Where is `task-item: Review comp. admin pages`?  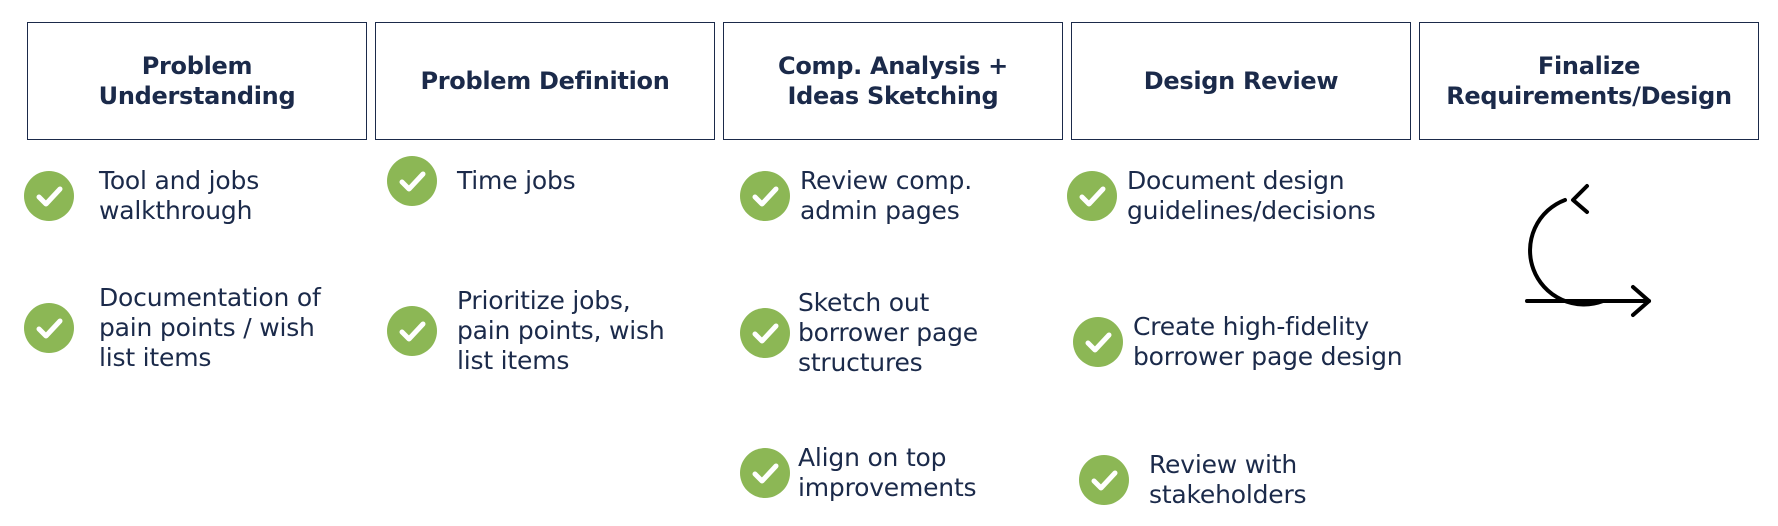 task-item: Review comp. admin pages is located at coordinates (856, 196).